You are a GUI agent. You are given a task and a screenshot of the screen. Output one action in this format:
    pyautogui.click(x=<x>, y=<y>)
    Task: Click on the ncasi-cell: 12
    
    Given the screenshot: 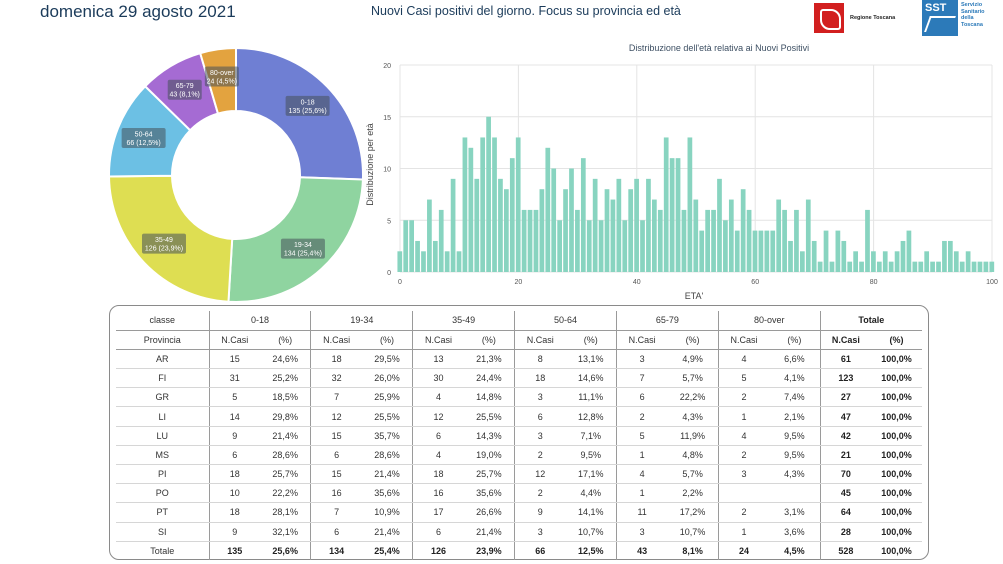 What is the action you would take?
    pyautogui.click(x=540, y=474)
    